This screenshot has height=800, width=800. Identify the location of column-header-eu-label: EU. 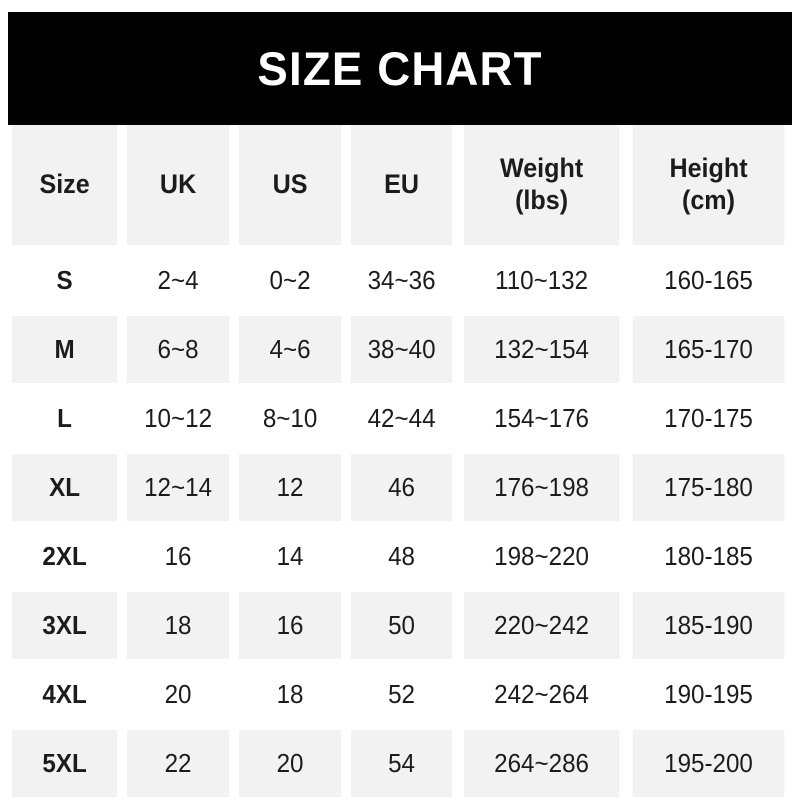
(402, 184).